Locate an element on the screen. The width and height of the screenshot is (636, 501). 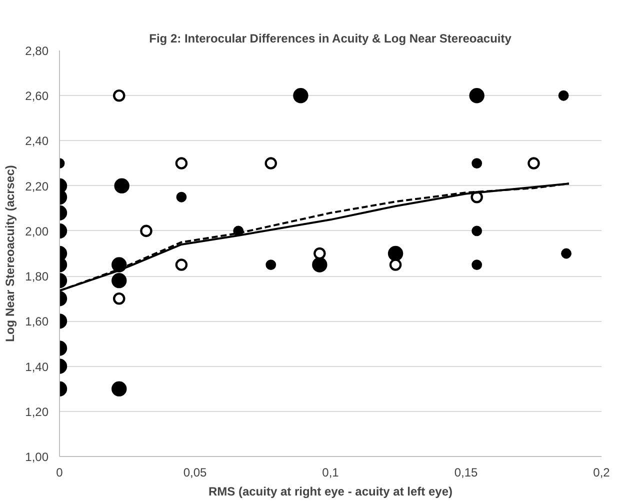
x-tick-label: 0,2 is located at coordinates (601, 473).